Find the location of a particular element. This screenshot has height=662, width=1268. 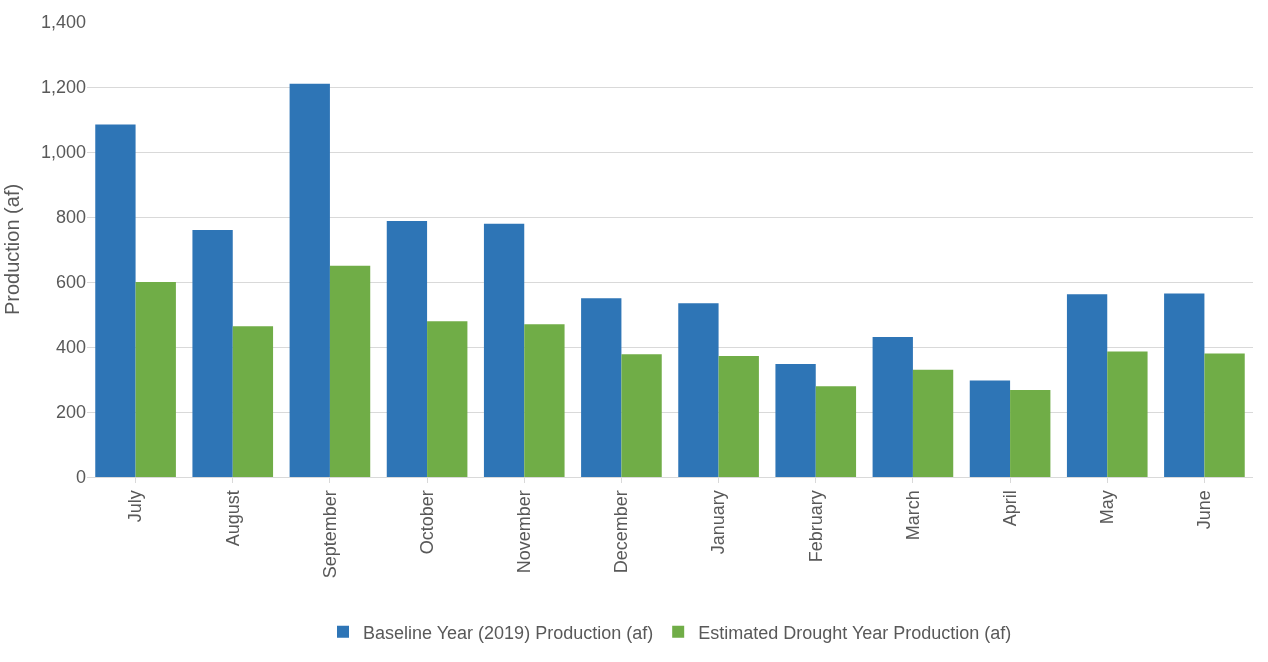

x-tick-label: October is located at coordinates (426, 522).